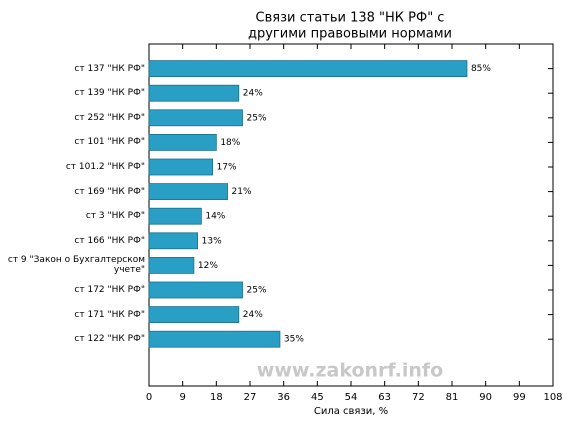 The height and width of the screenshot is (432, 576). I want to click on y-tick-label-text: ст 101 "НК РФ", so click(109, 142).